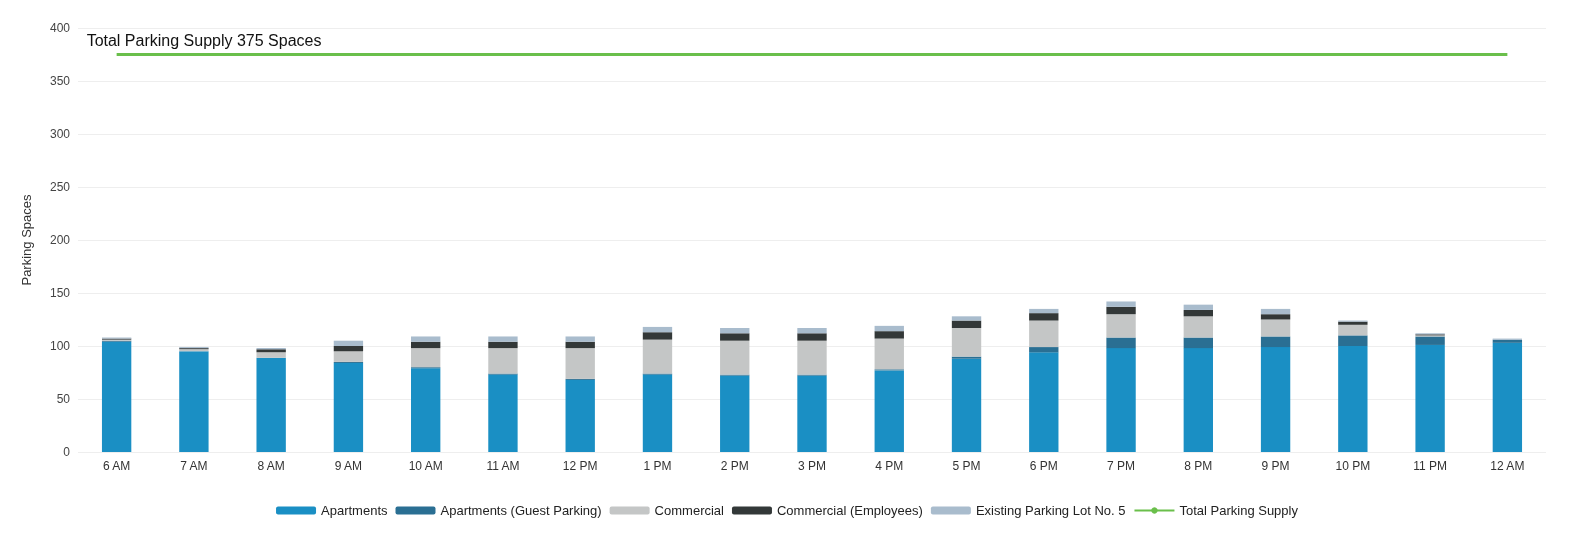 The image size is (1574, 540). I want to click on x-tick-label: 1 PM, so click(657, 466).